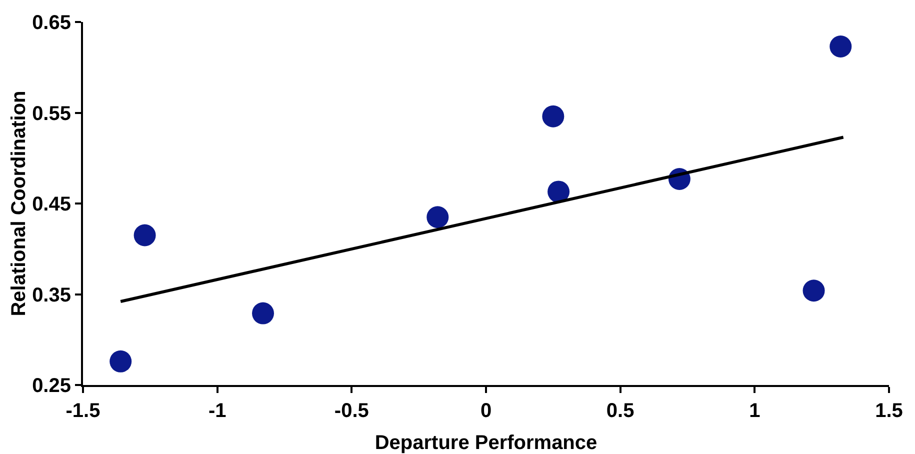 This screenshot has width=915, height=454. Describe the element at coordinates (486, 443) in the screenshot. I see `x-axis-title: Departure Performance` at that location.